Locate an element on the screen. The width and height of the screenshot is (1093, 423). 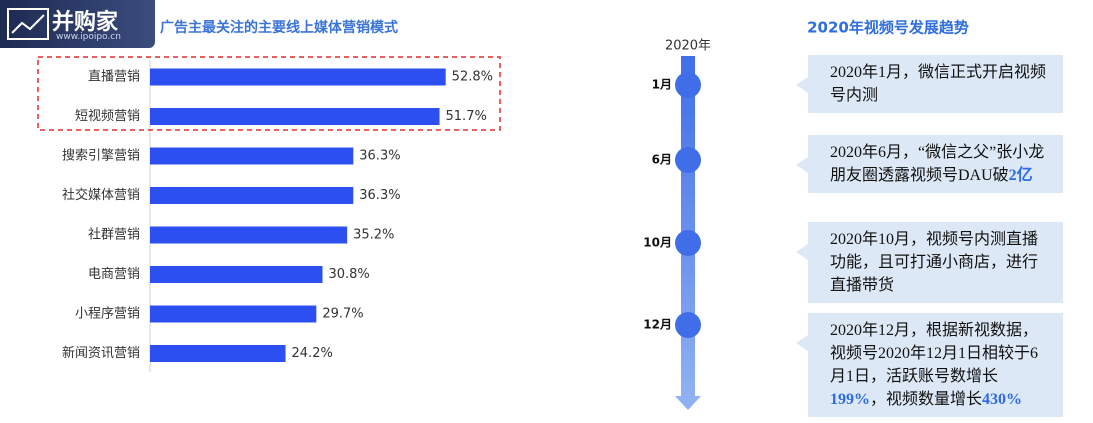
category-label: 直播营销 is located at coordinates (114, 77).